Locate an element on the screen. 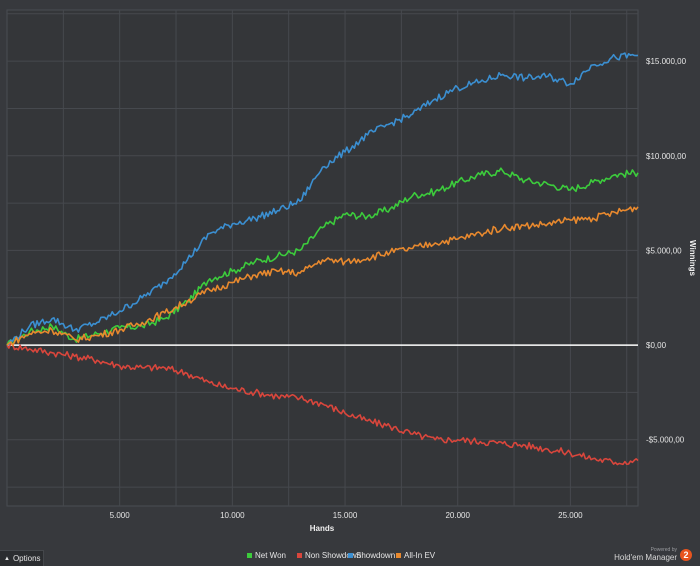 This screenshot has width=700, height=566. legend-item-label: Showdown is located at coordinates (375, 555).